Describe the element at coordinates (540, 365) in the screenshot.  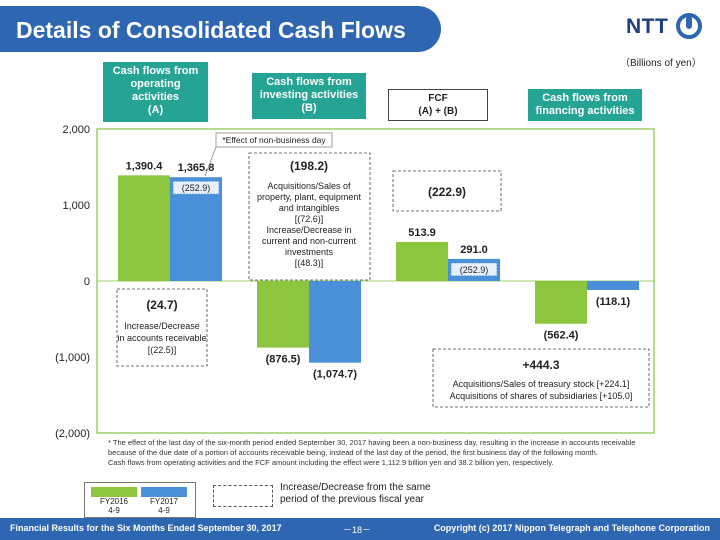
I see `annotation-value-financing: +444.3` at that location.